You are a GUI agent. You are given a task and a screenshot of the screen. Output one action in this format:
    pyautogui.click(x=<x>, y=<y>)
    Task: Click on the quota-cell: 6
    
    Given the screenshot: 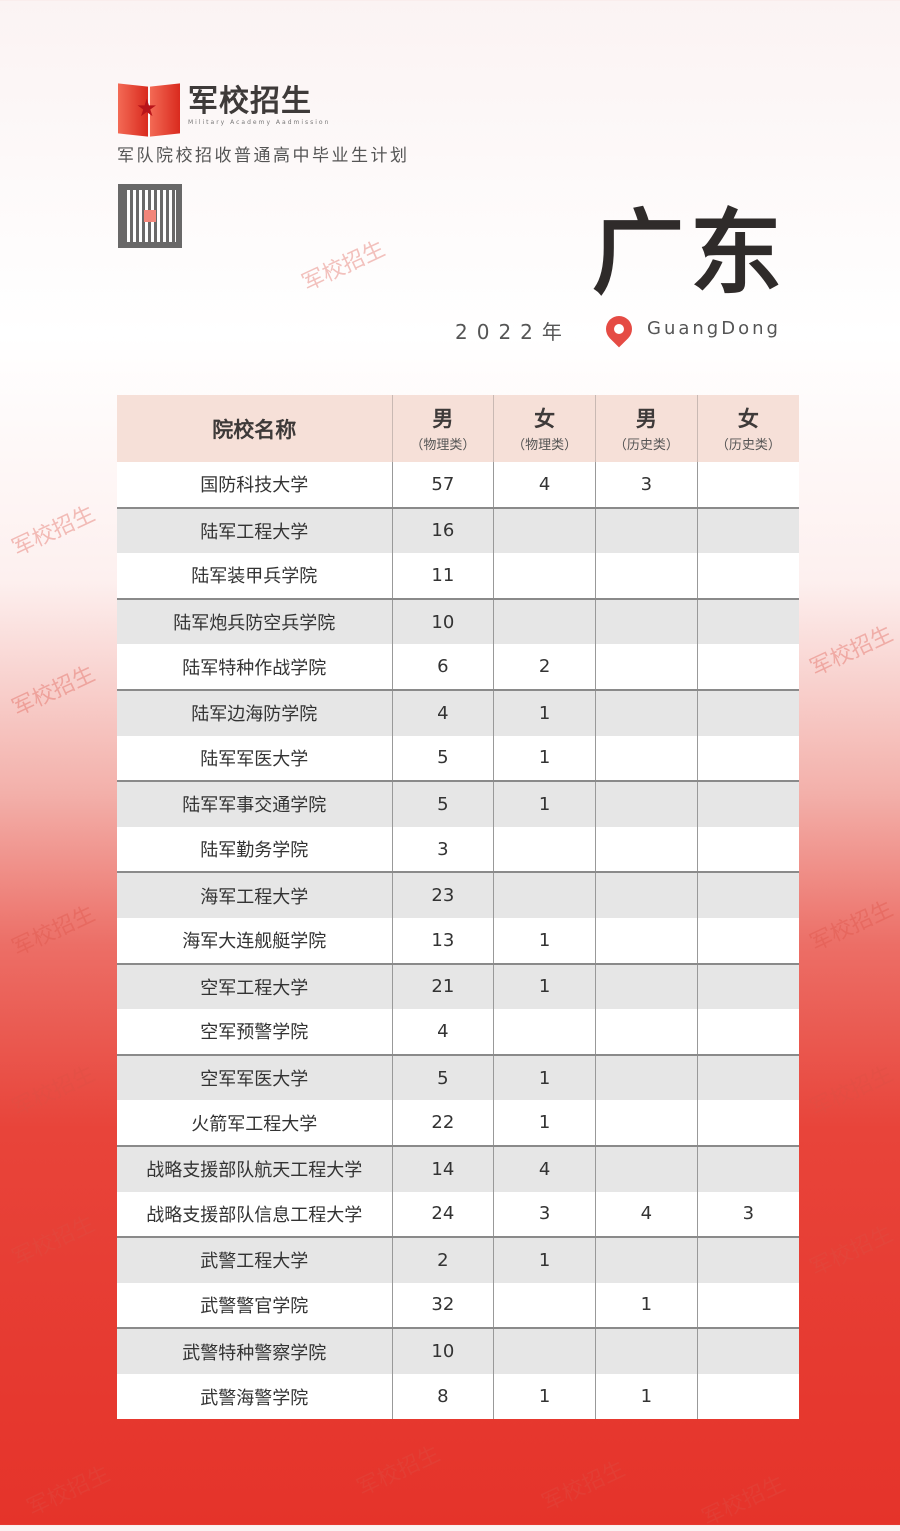 What is the action you would take?
    pyautogui.click(x=442, y=667)
    